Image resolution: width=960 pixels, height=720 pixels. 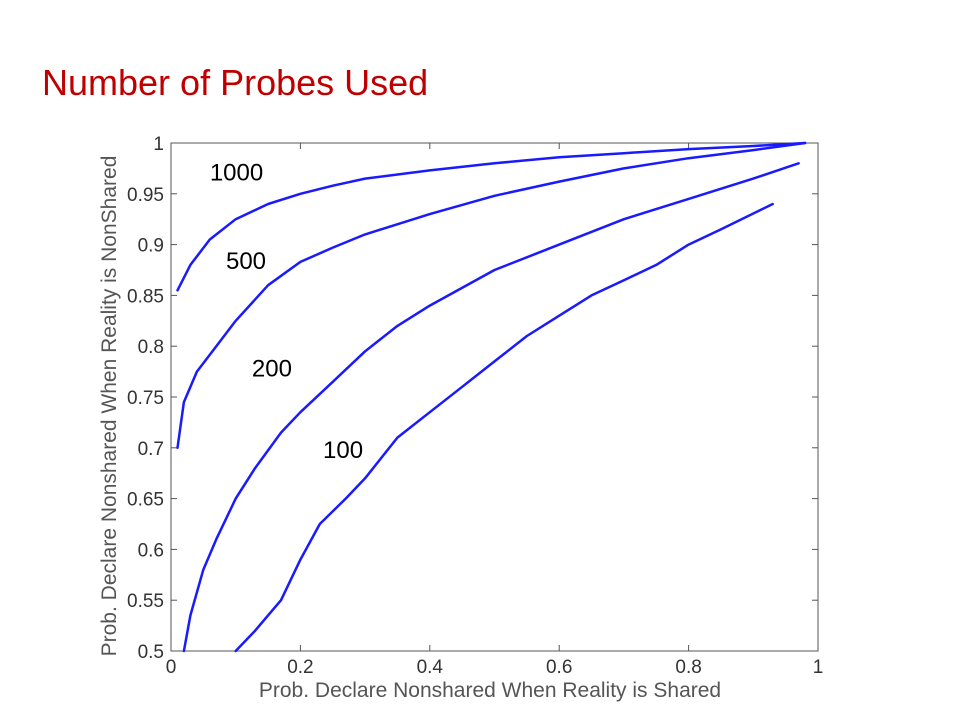 I want to click on y-tick-label: 0.8, so click(x=151, y=347).